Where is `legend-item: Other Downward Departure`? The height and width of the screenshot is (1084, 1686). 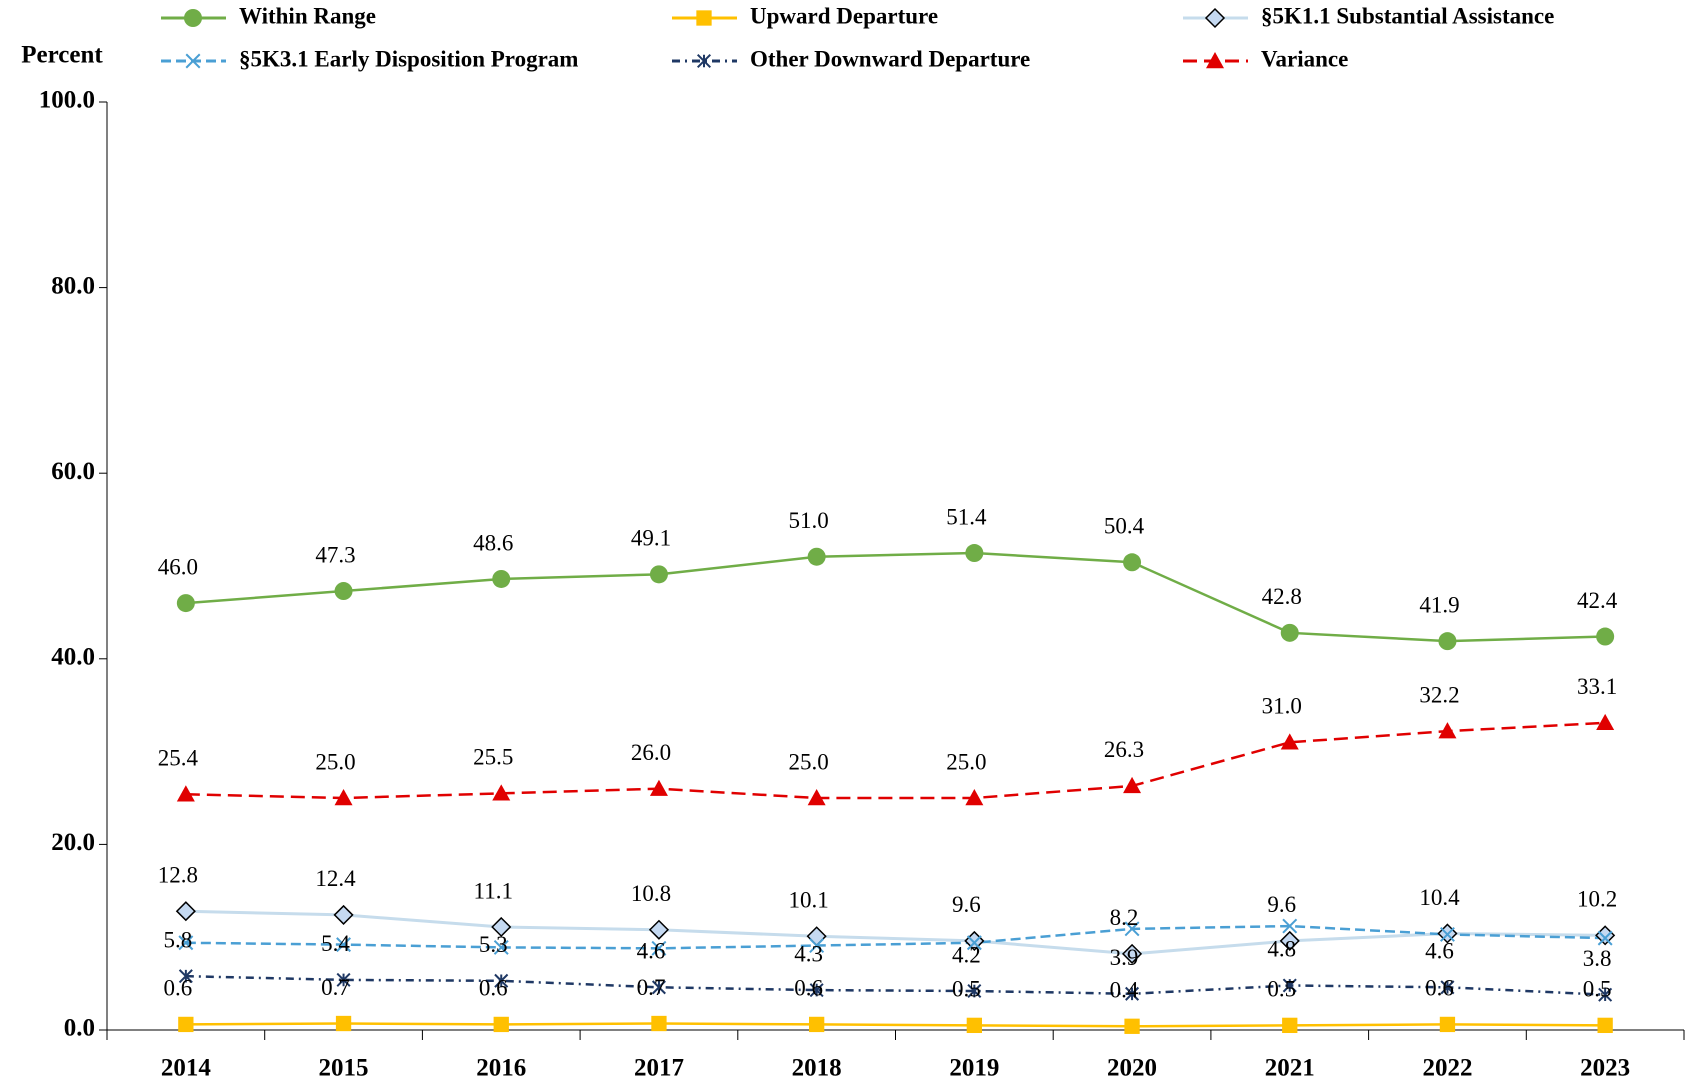 legend-item: Other Downward Departure is located at coordinates (851, 58).